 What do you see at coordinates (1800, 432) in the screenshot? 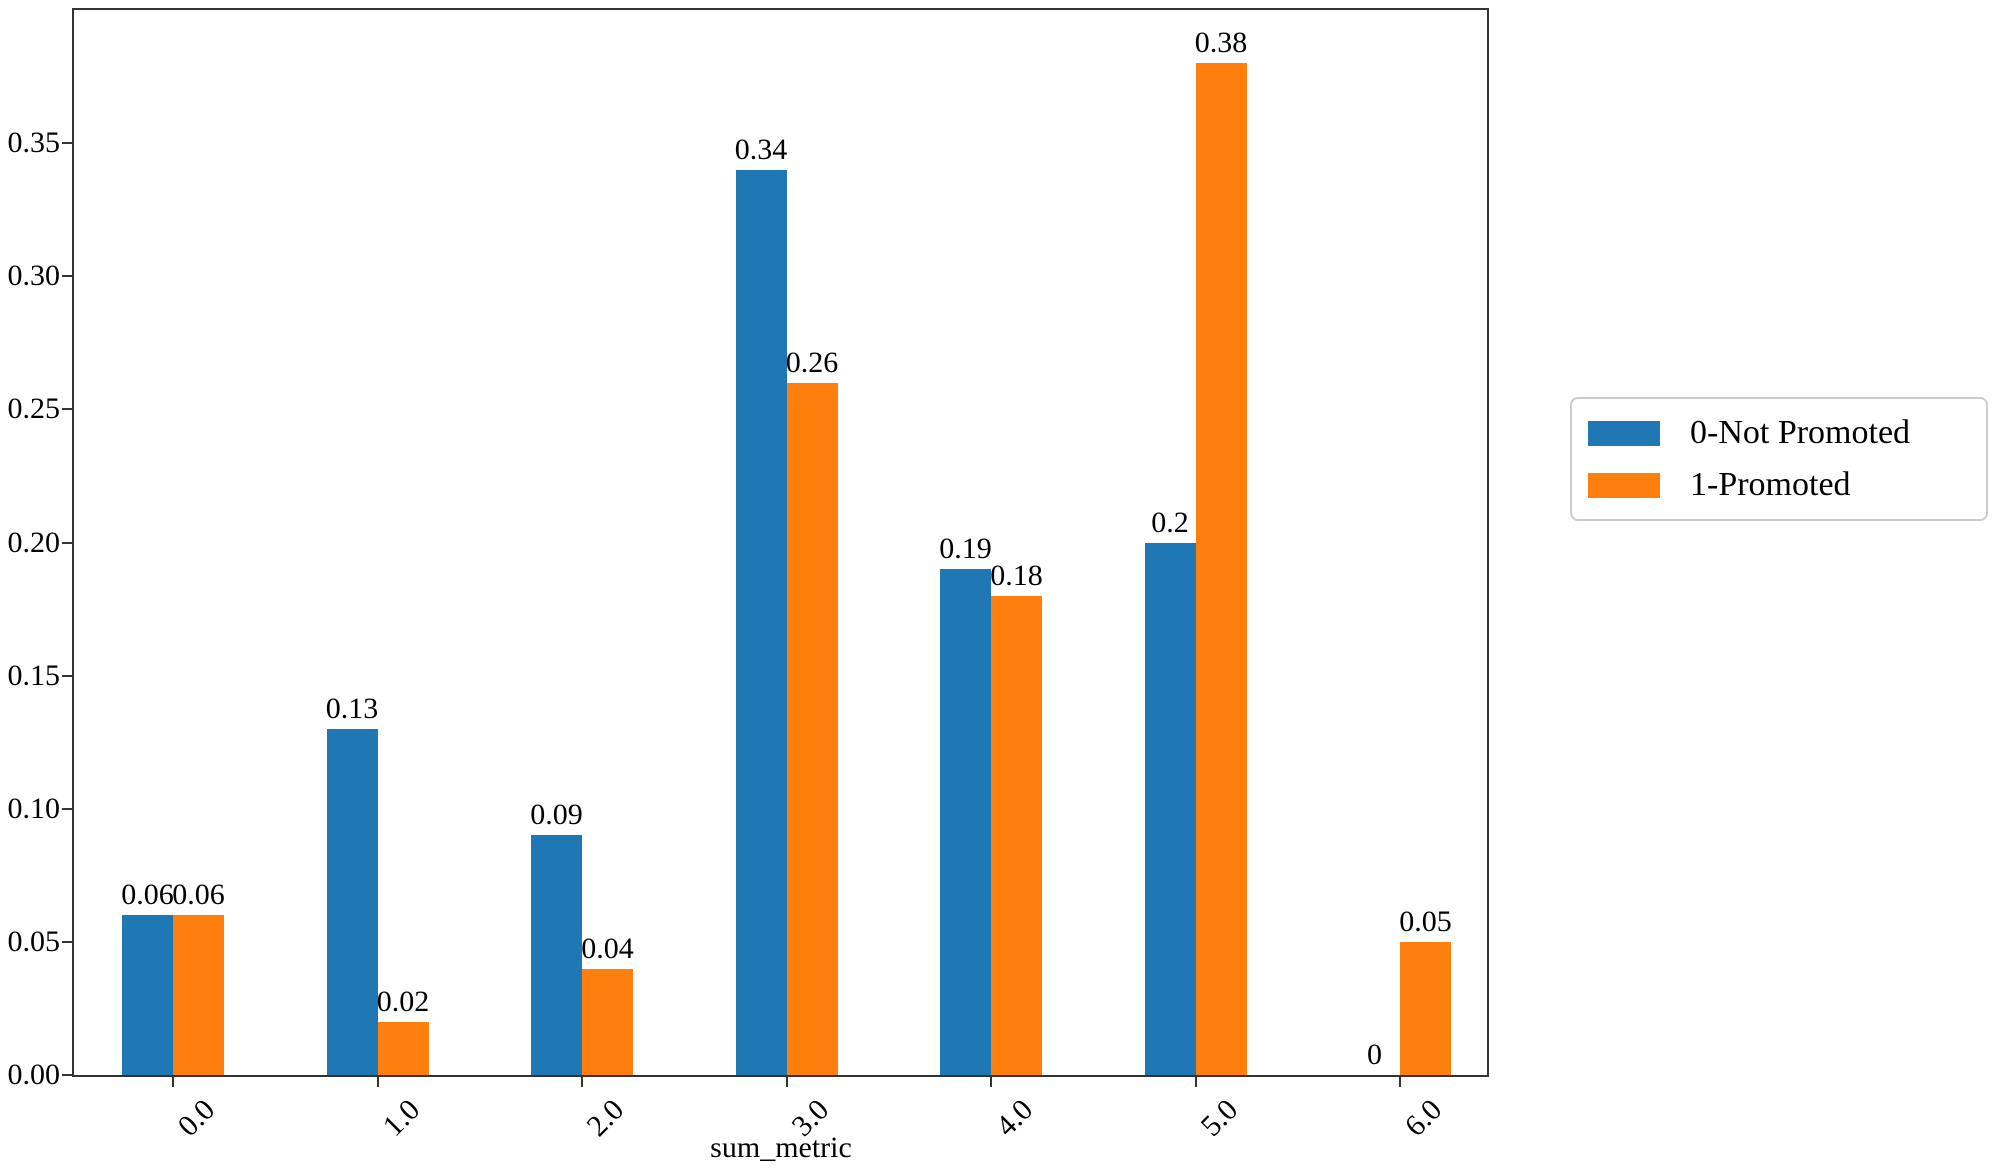
I see `legend-label-not-promoted: 0-Not Promoted` at bounding box center [1800, 432].